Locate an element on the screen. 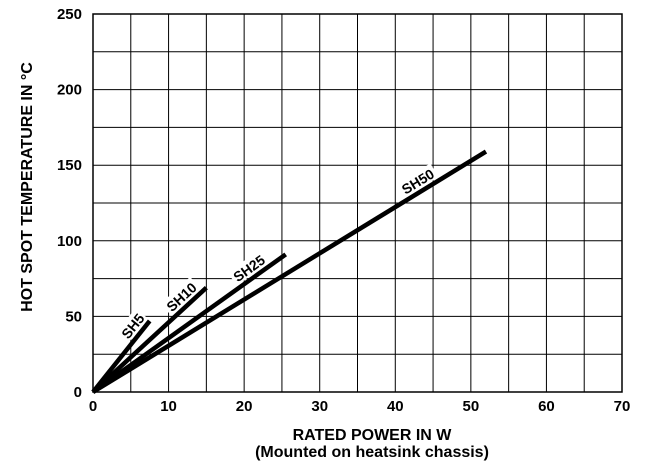  y-tick-label: 0 is located at coordinates (78, 392).